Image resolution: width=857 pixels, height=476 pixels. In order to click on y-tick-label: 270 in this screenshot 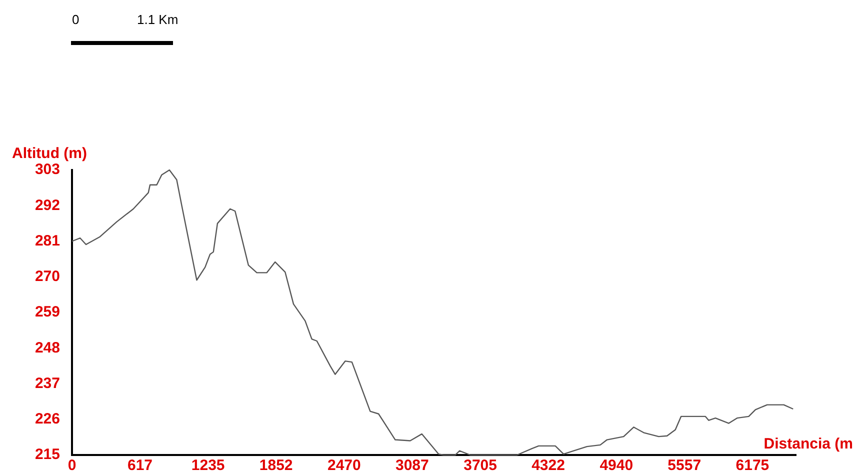, I will do `click(47, 277)`.